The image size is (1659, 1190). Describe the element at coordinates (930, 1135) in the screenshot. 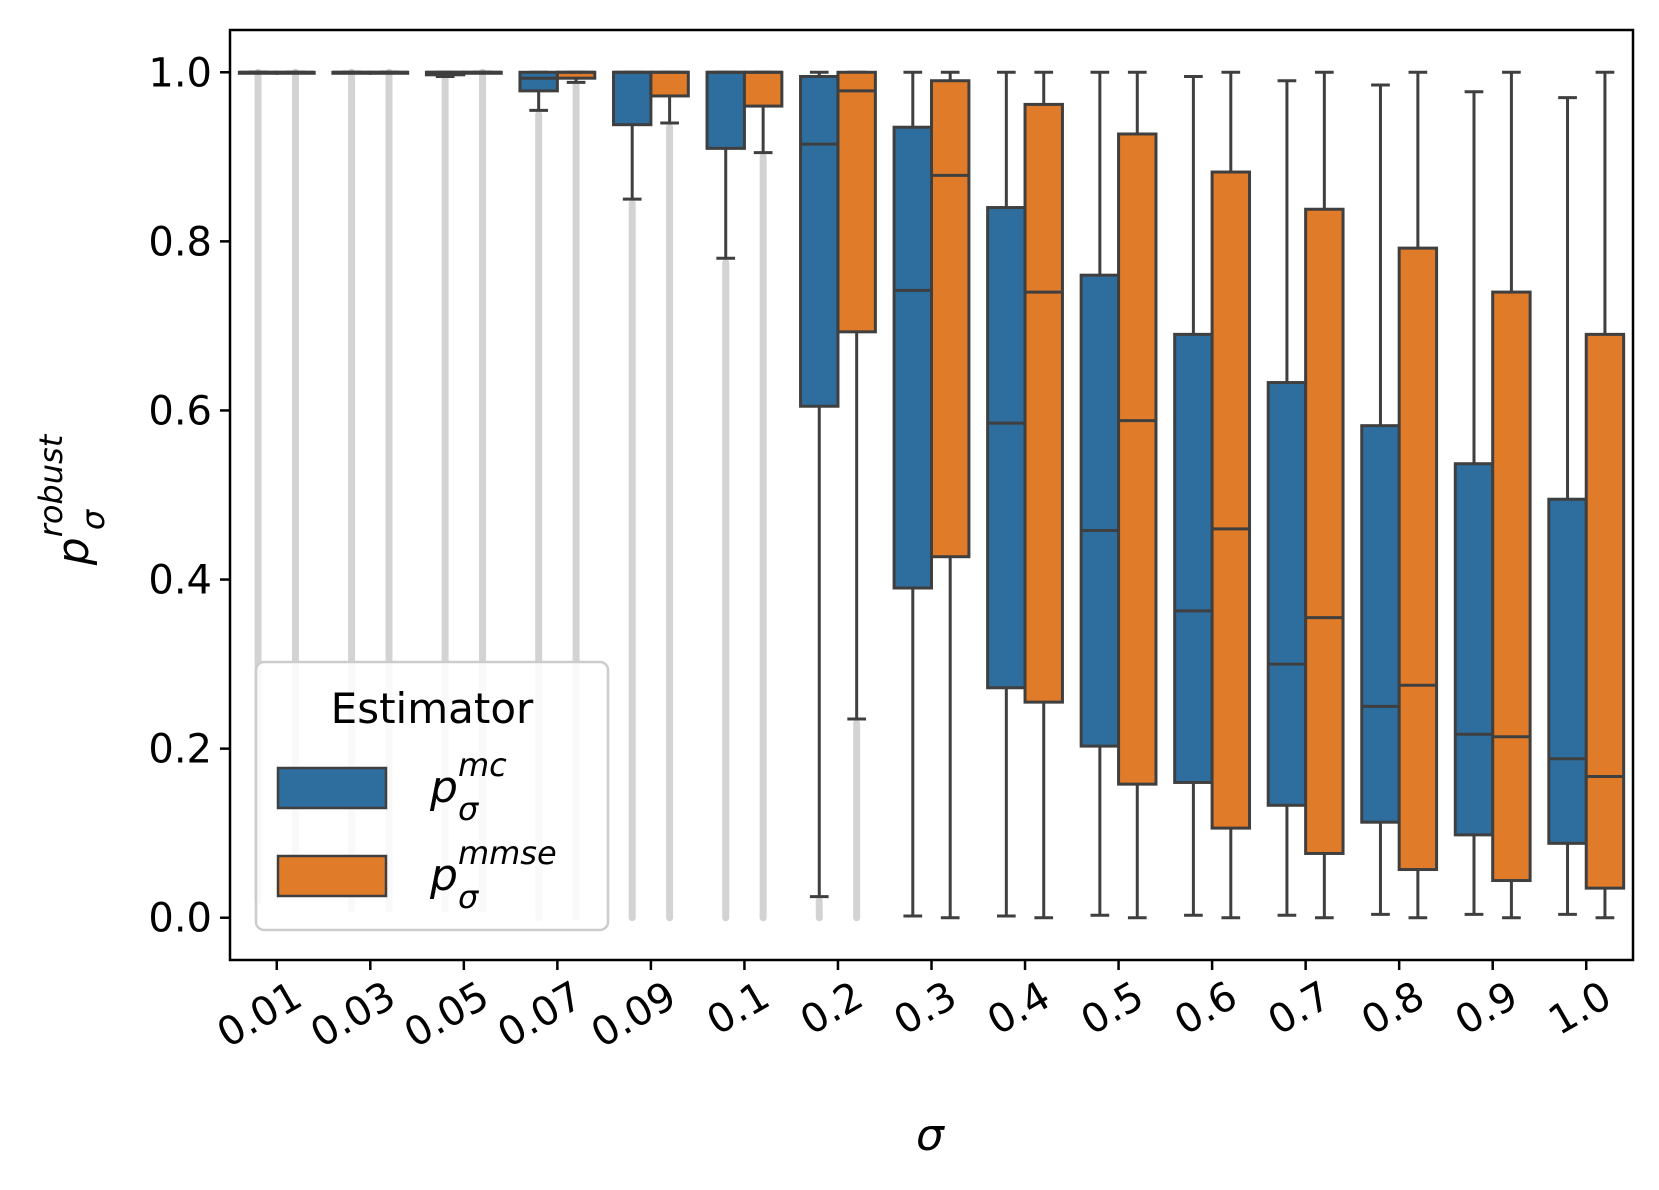

I see `x-axis-label: σ` at that location.